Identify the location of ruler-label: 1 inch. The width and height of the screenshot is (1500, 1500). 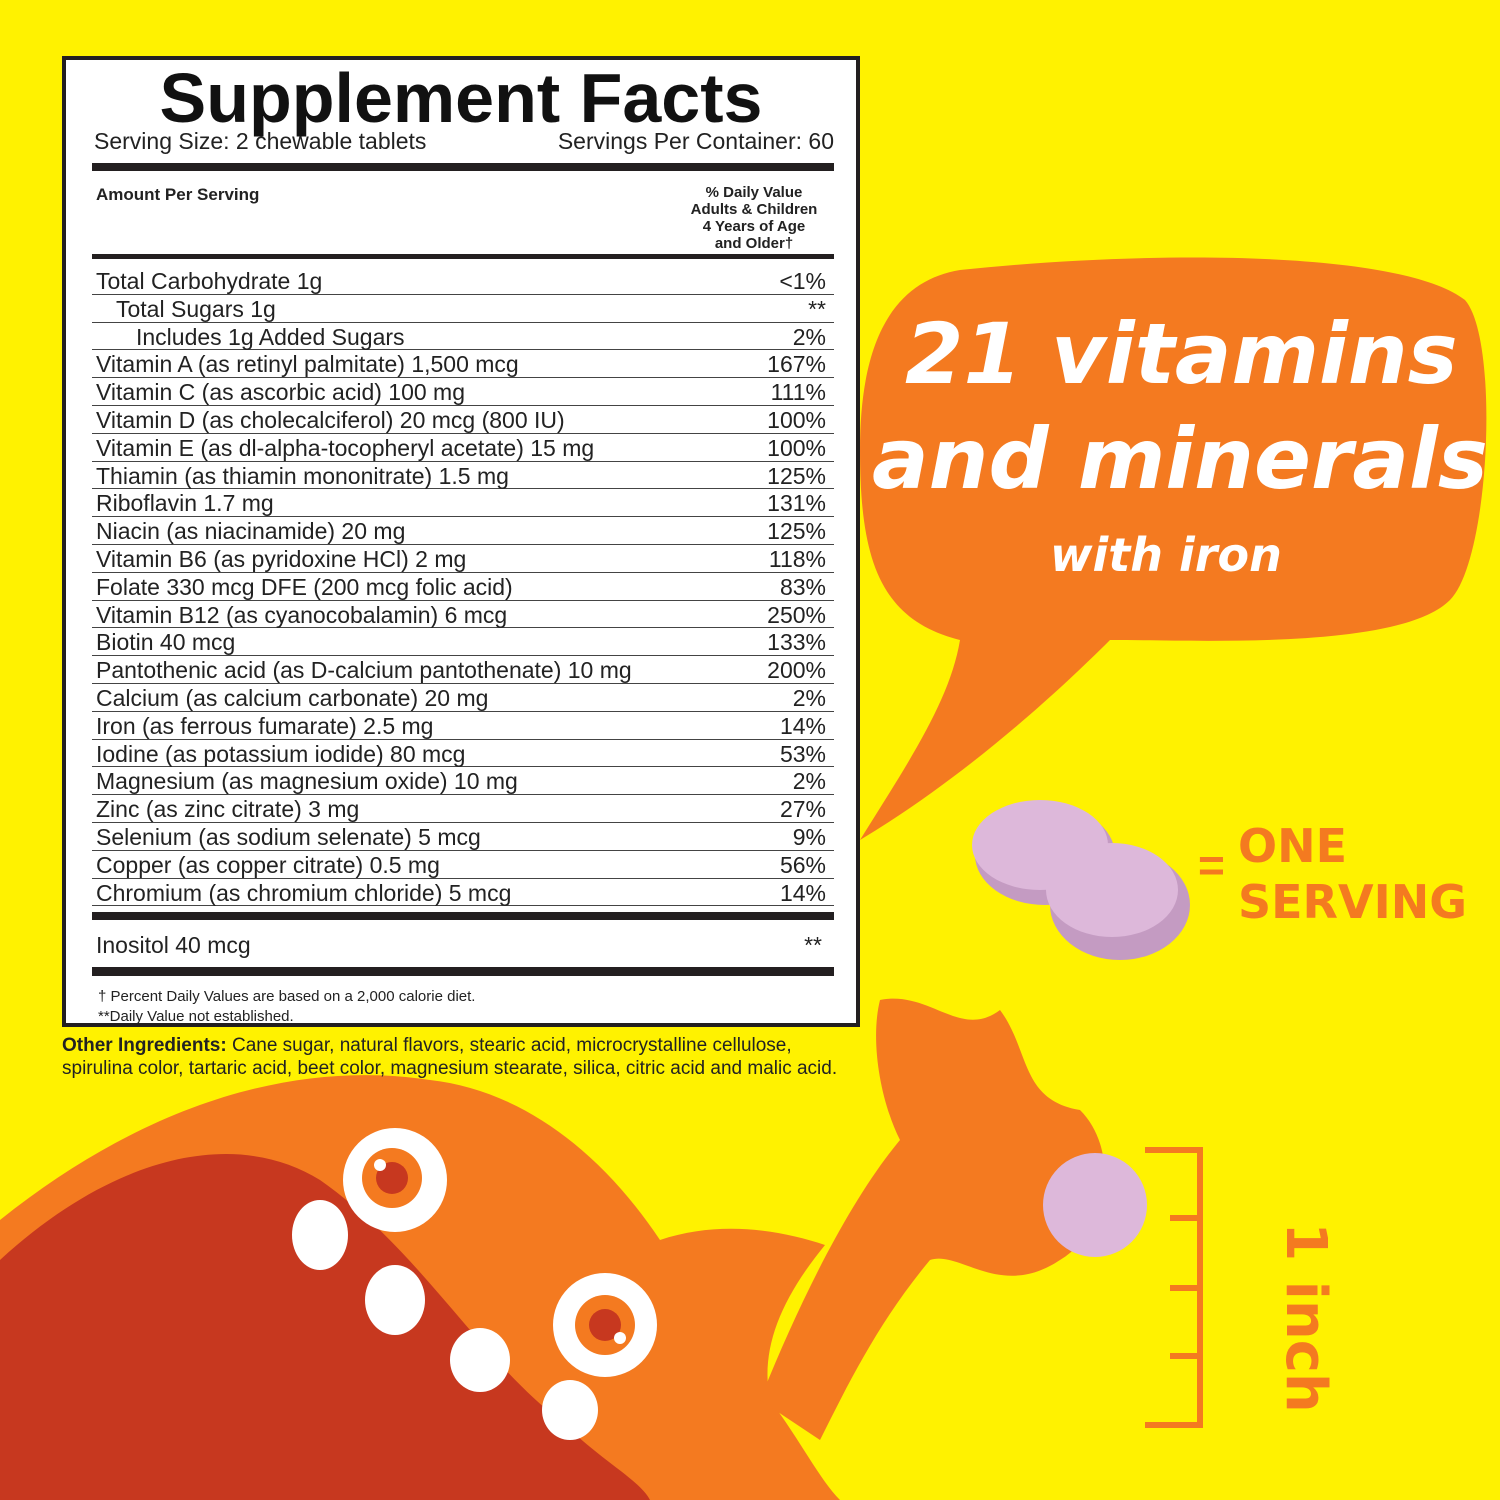
(1305, 1317).